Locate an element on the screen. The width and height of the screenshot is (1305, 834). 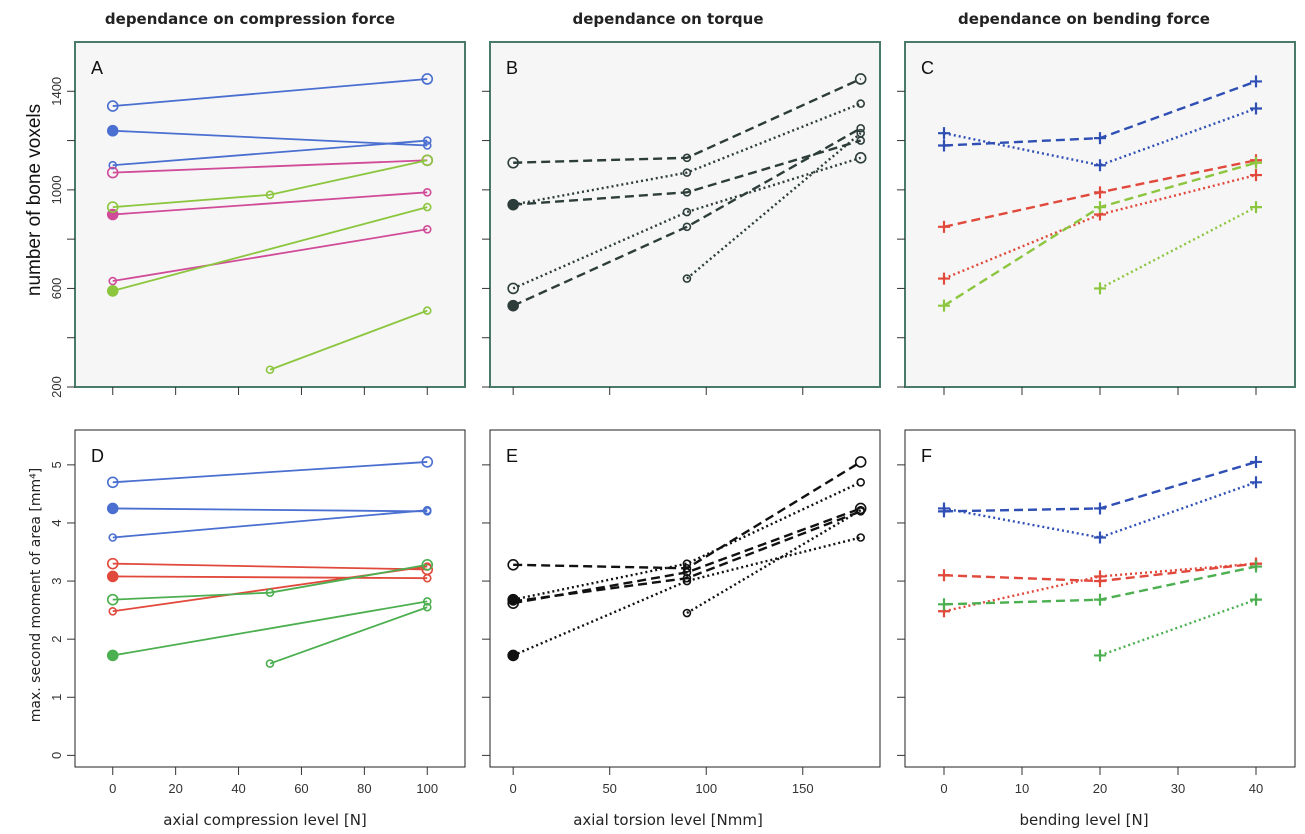
y-axis-title-voxels: number of bone voxels is located at coordinates (34, 200).